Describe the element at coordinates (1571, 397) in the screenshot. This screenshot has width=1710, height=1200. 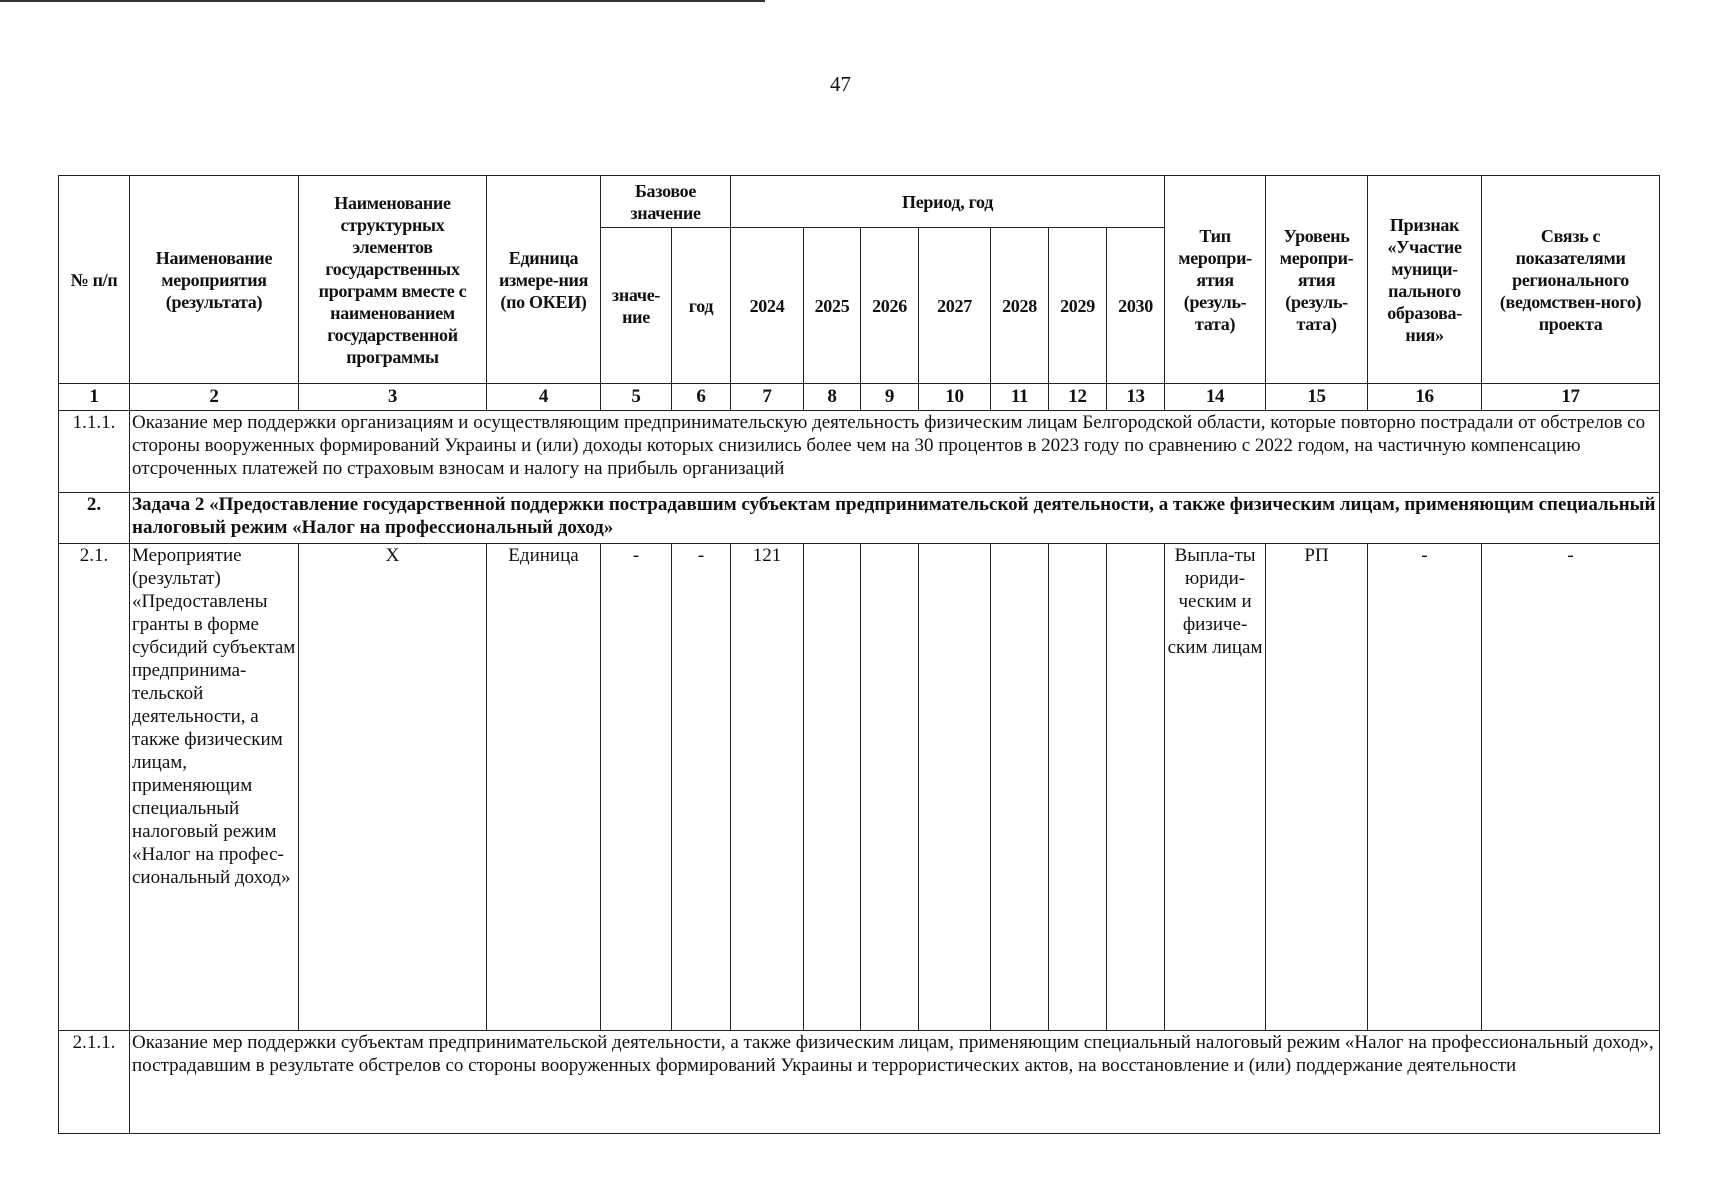
I see `column-number: 17` at that location.